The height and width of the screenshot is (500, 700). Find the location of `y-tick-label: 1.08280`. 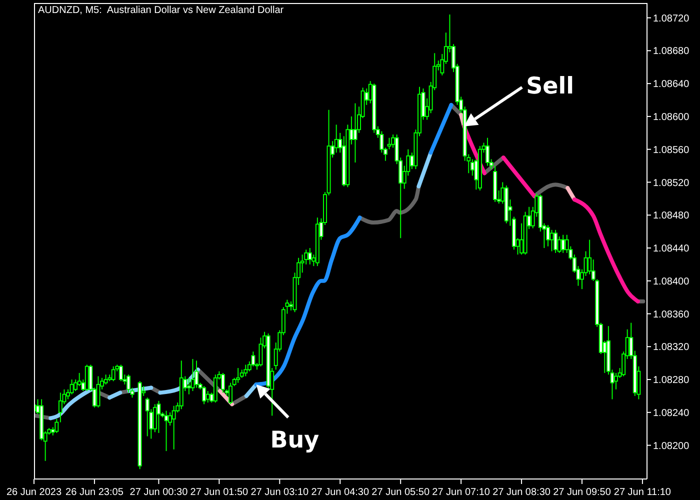

y-tick-label: 1.08280 is located at coordinates (671, 380).